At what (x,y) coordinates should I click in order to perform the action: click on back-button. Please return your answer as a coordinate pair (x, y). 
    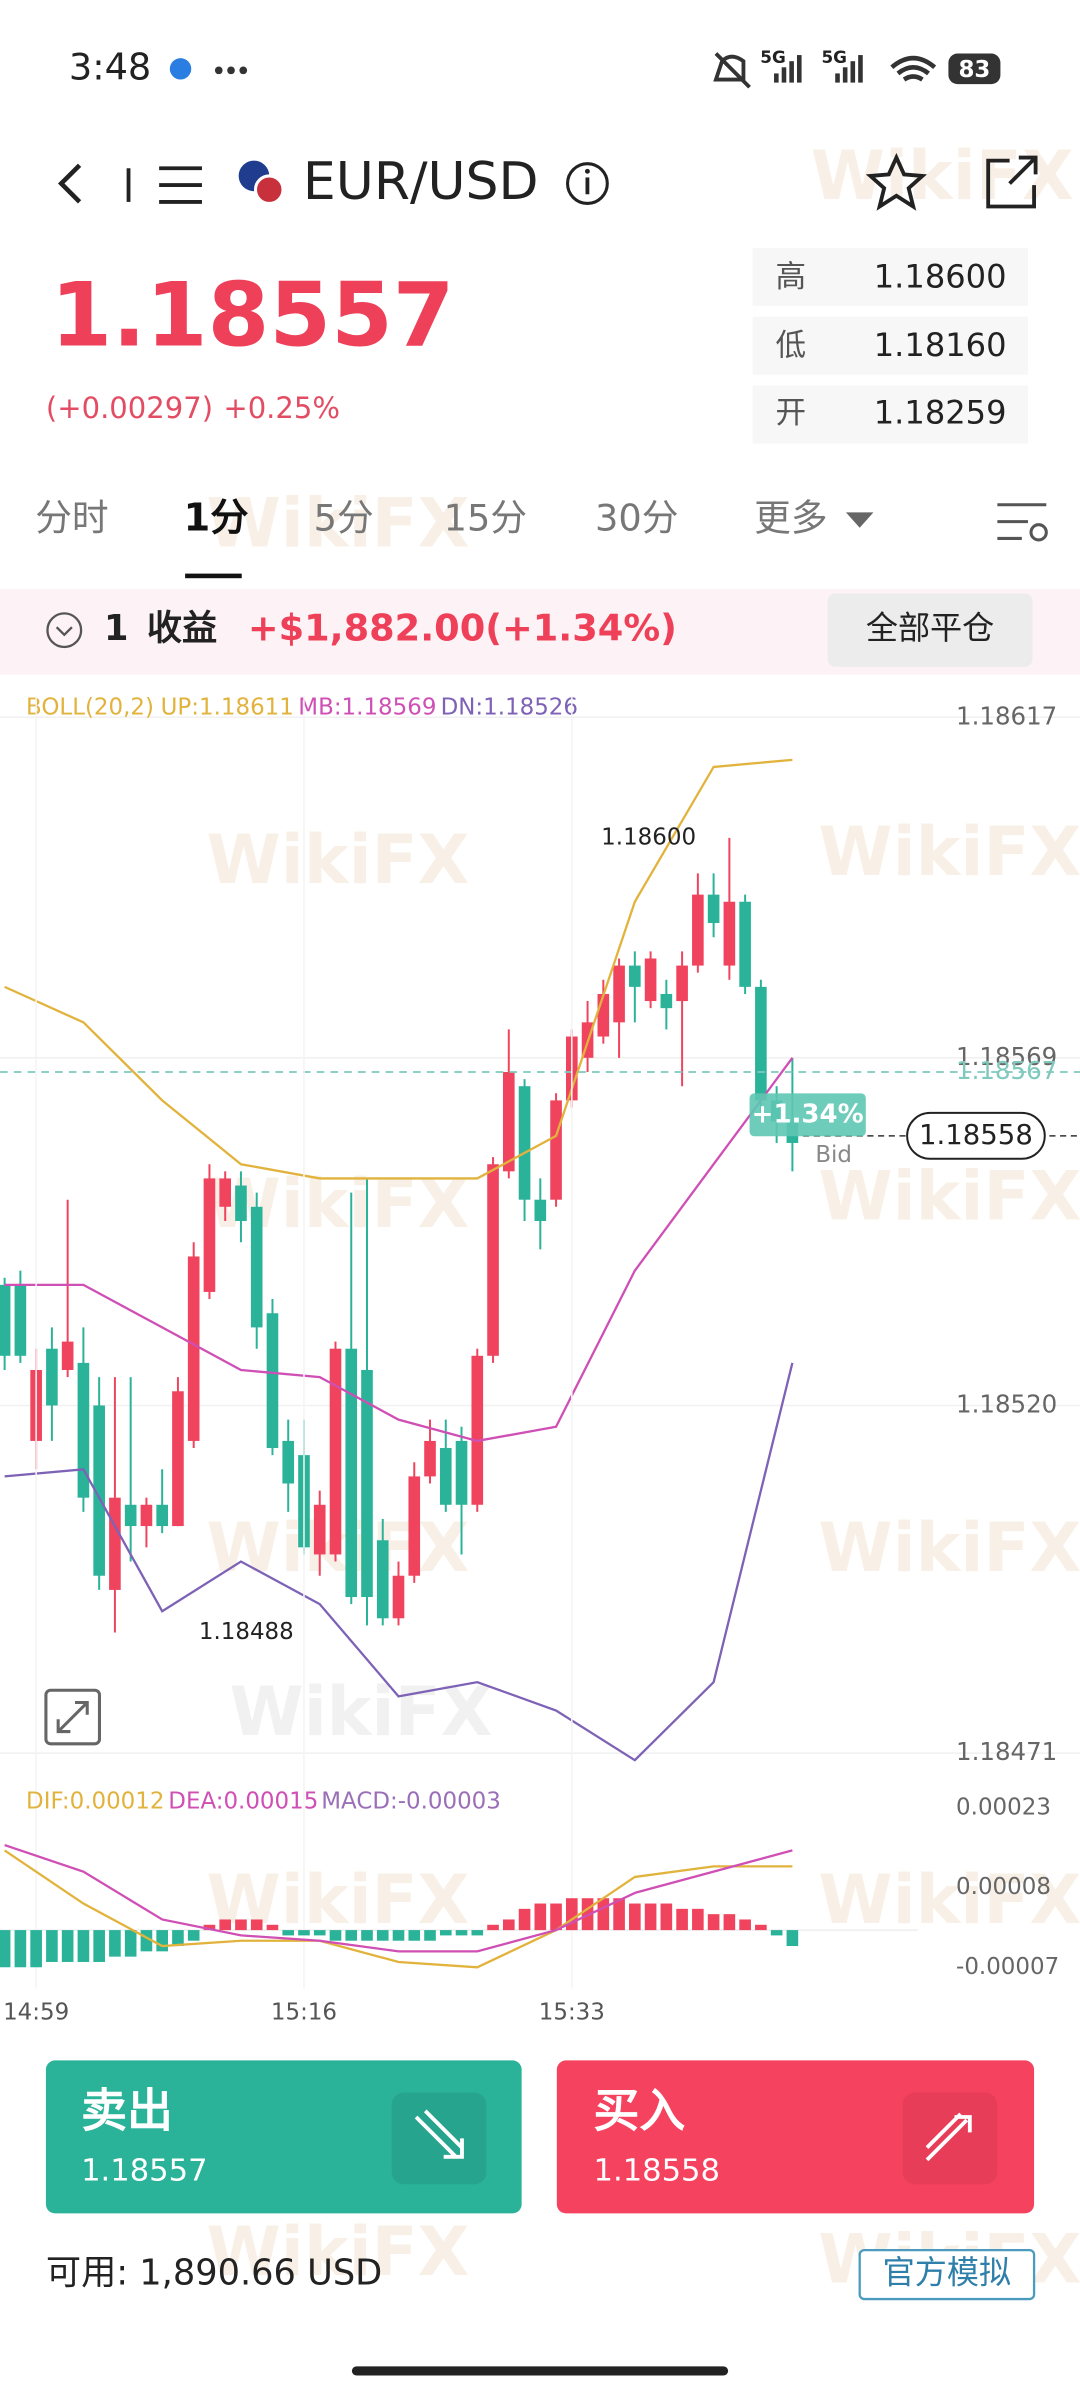
    Looking at the image, I should click on (69, 183).